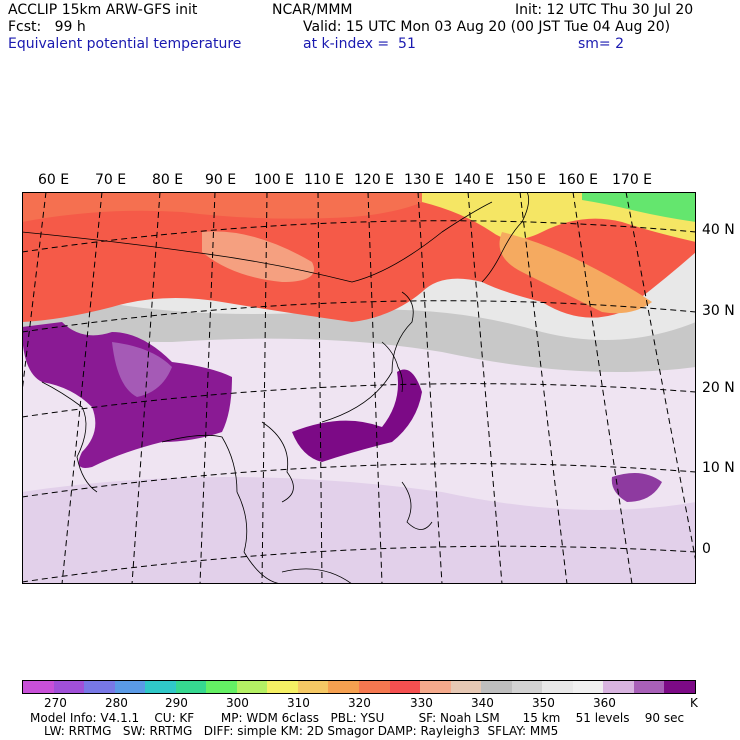 The width and height of the screenshot is (740, 740). Describe the element at coordinates (237, 703) in the screenshot. I see `colorbar-label: 300` at that location.